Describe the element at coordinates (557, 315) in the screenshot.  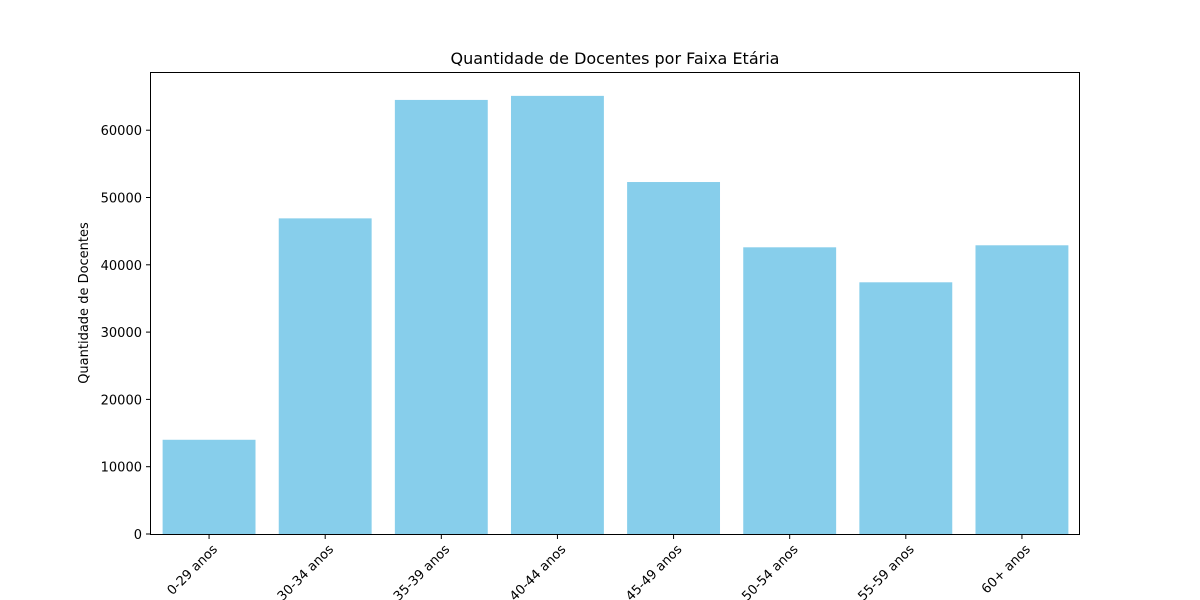
I see `bar-40-44-anos` at that location.